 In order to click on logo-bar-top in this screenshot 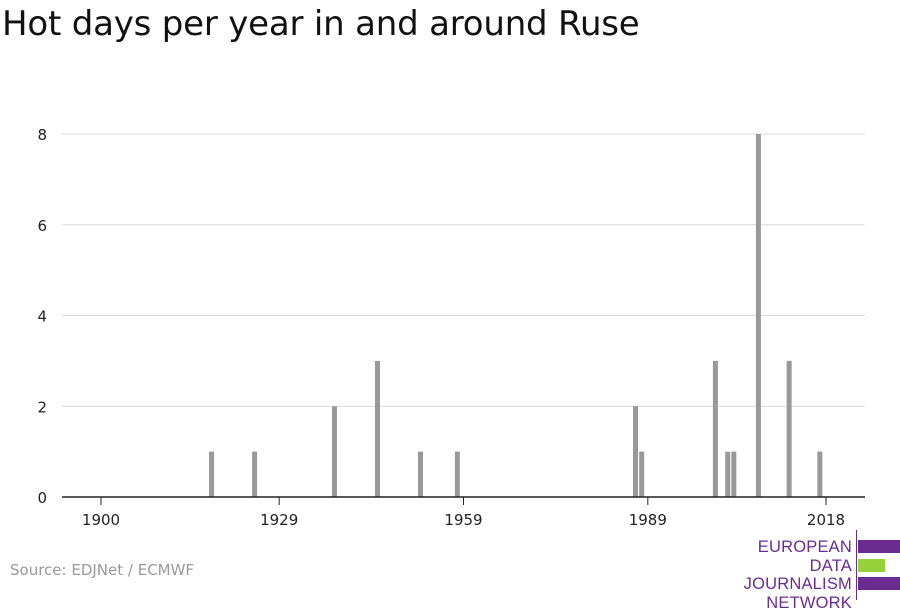, I will do `click(879, 546)`.